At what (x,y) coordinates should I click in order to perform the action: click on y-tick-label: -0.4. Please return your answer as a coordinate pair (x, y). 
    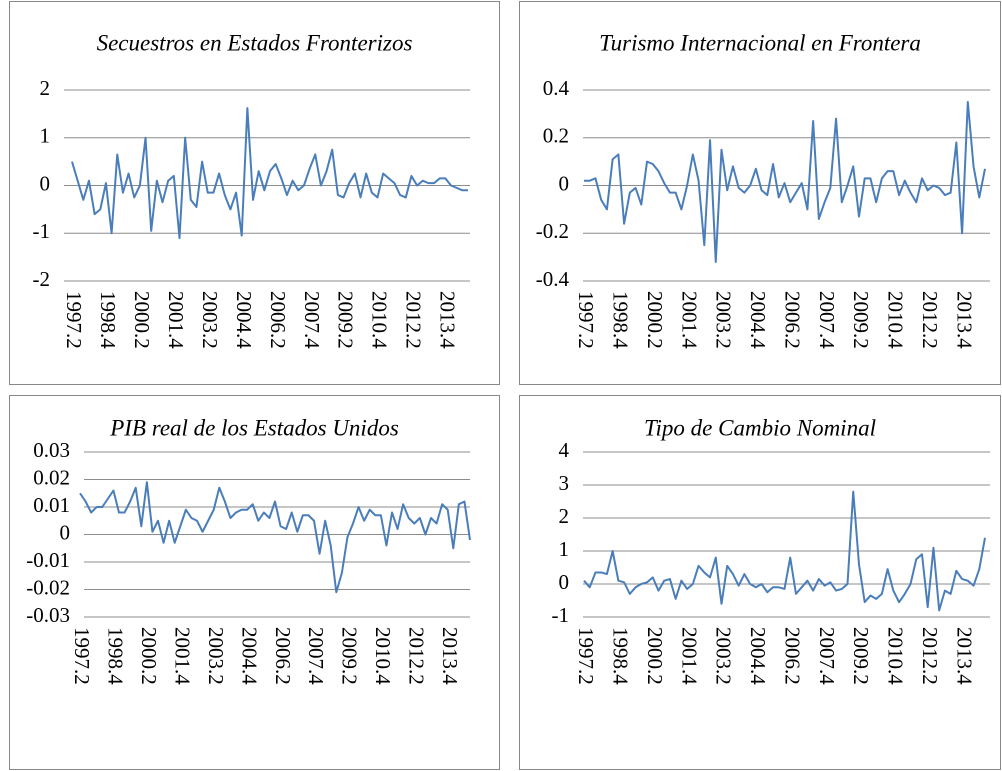
    Looking at the image, I should click on (553, 279).